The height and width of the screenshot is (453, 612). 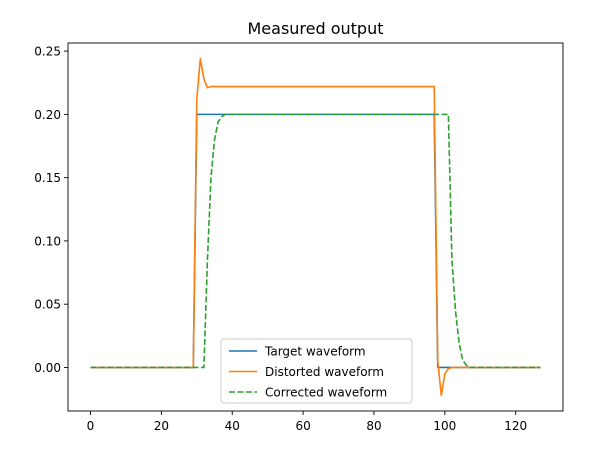 What do you see at coordinates (91, 426) in the screenshot?
I see `x-tick-label: 0` at bounding box center [91, 426].